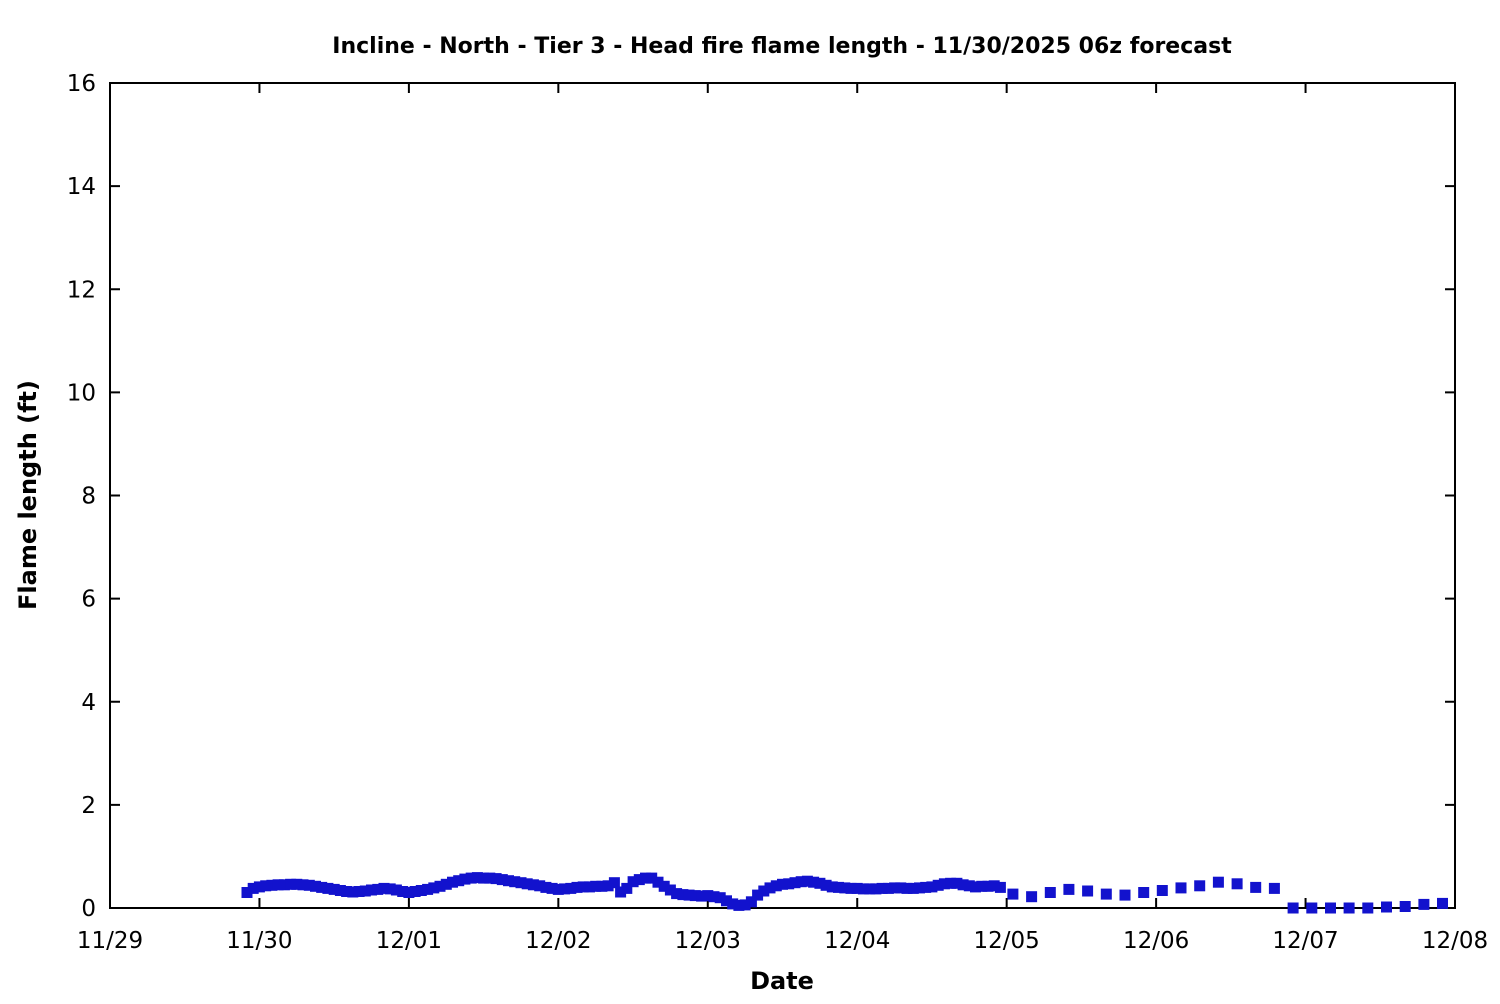 Image resolution: width=1500 pixels, height=1004 pixels. What do you see at coordinates (28, 495) in the screenshot?
I see `y-axis-label: Flame length (ft)` at bounding box center [28, 495].